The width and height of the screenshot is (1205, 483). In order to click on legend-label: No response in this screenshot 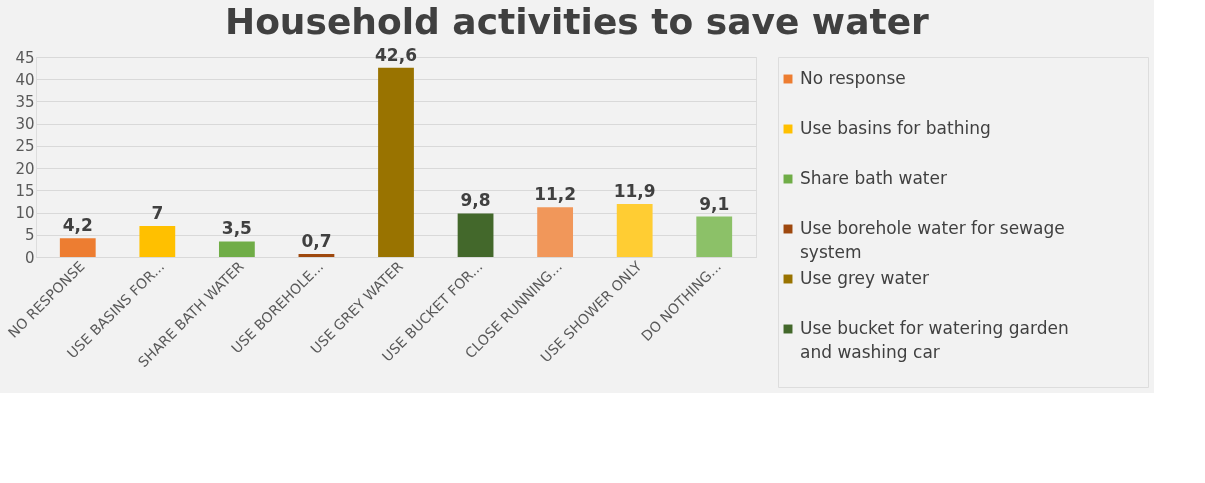, I will do `click(853, 78)`.